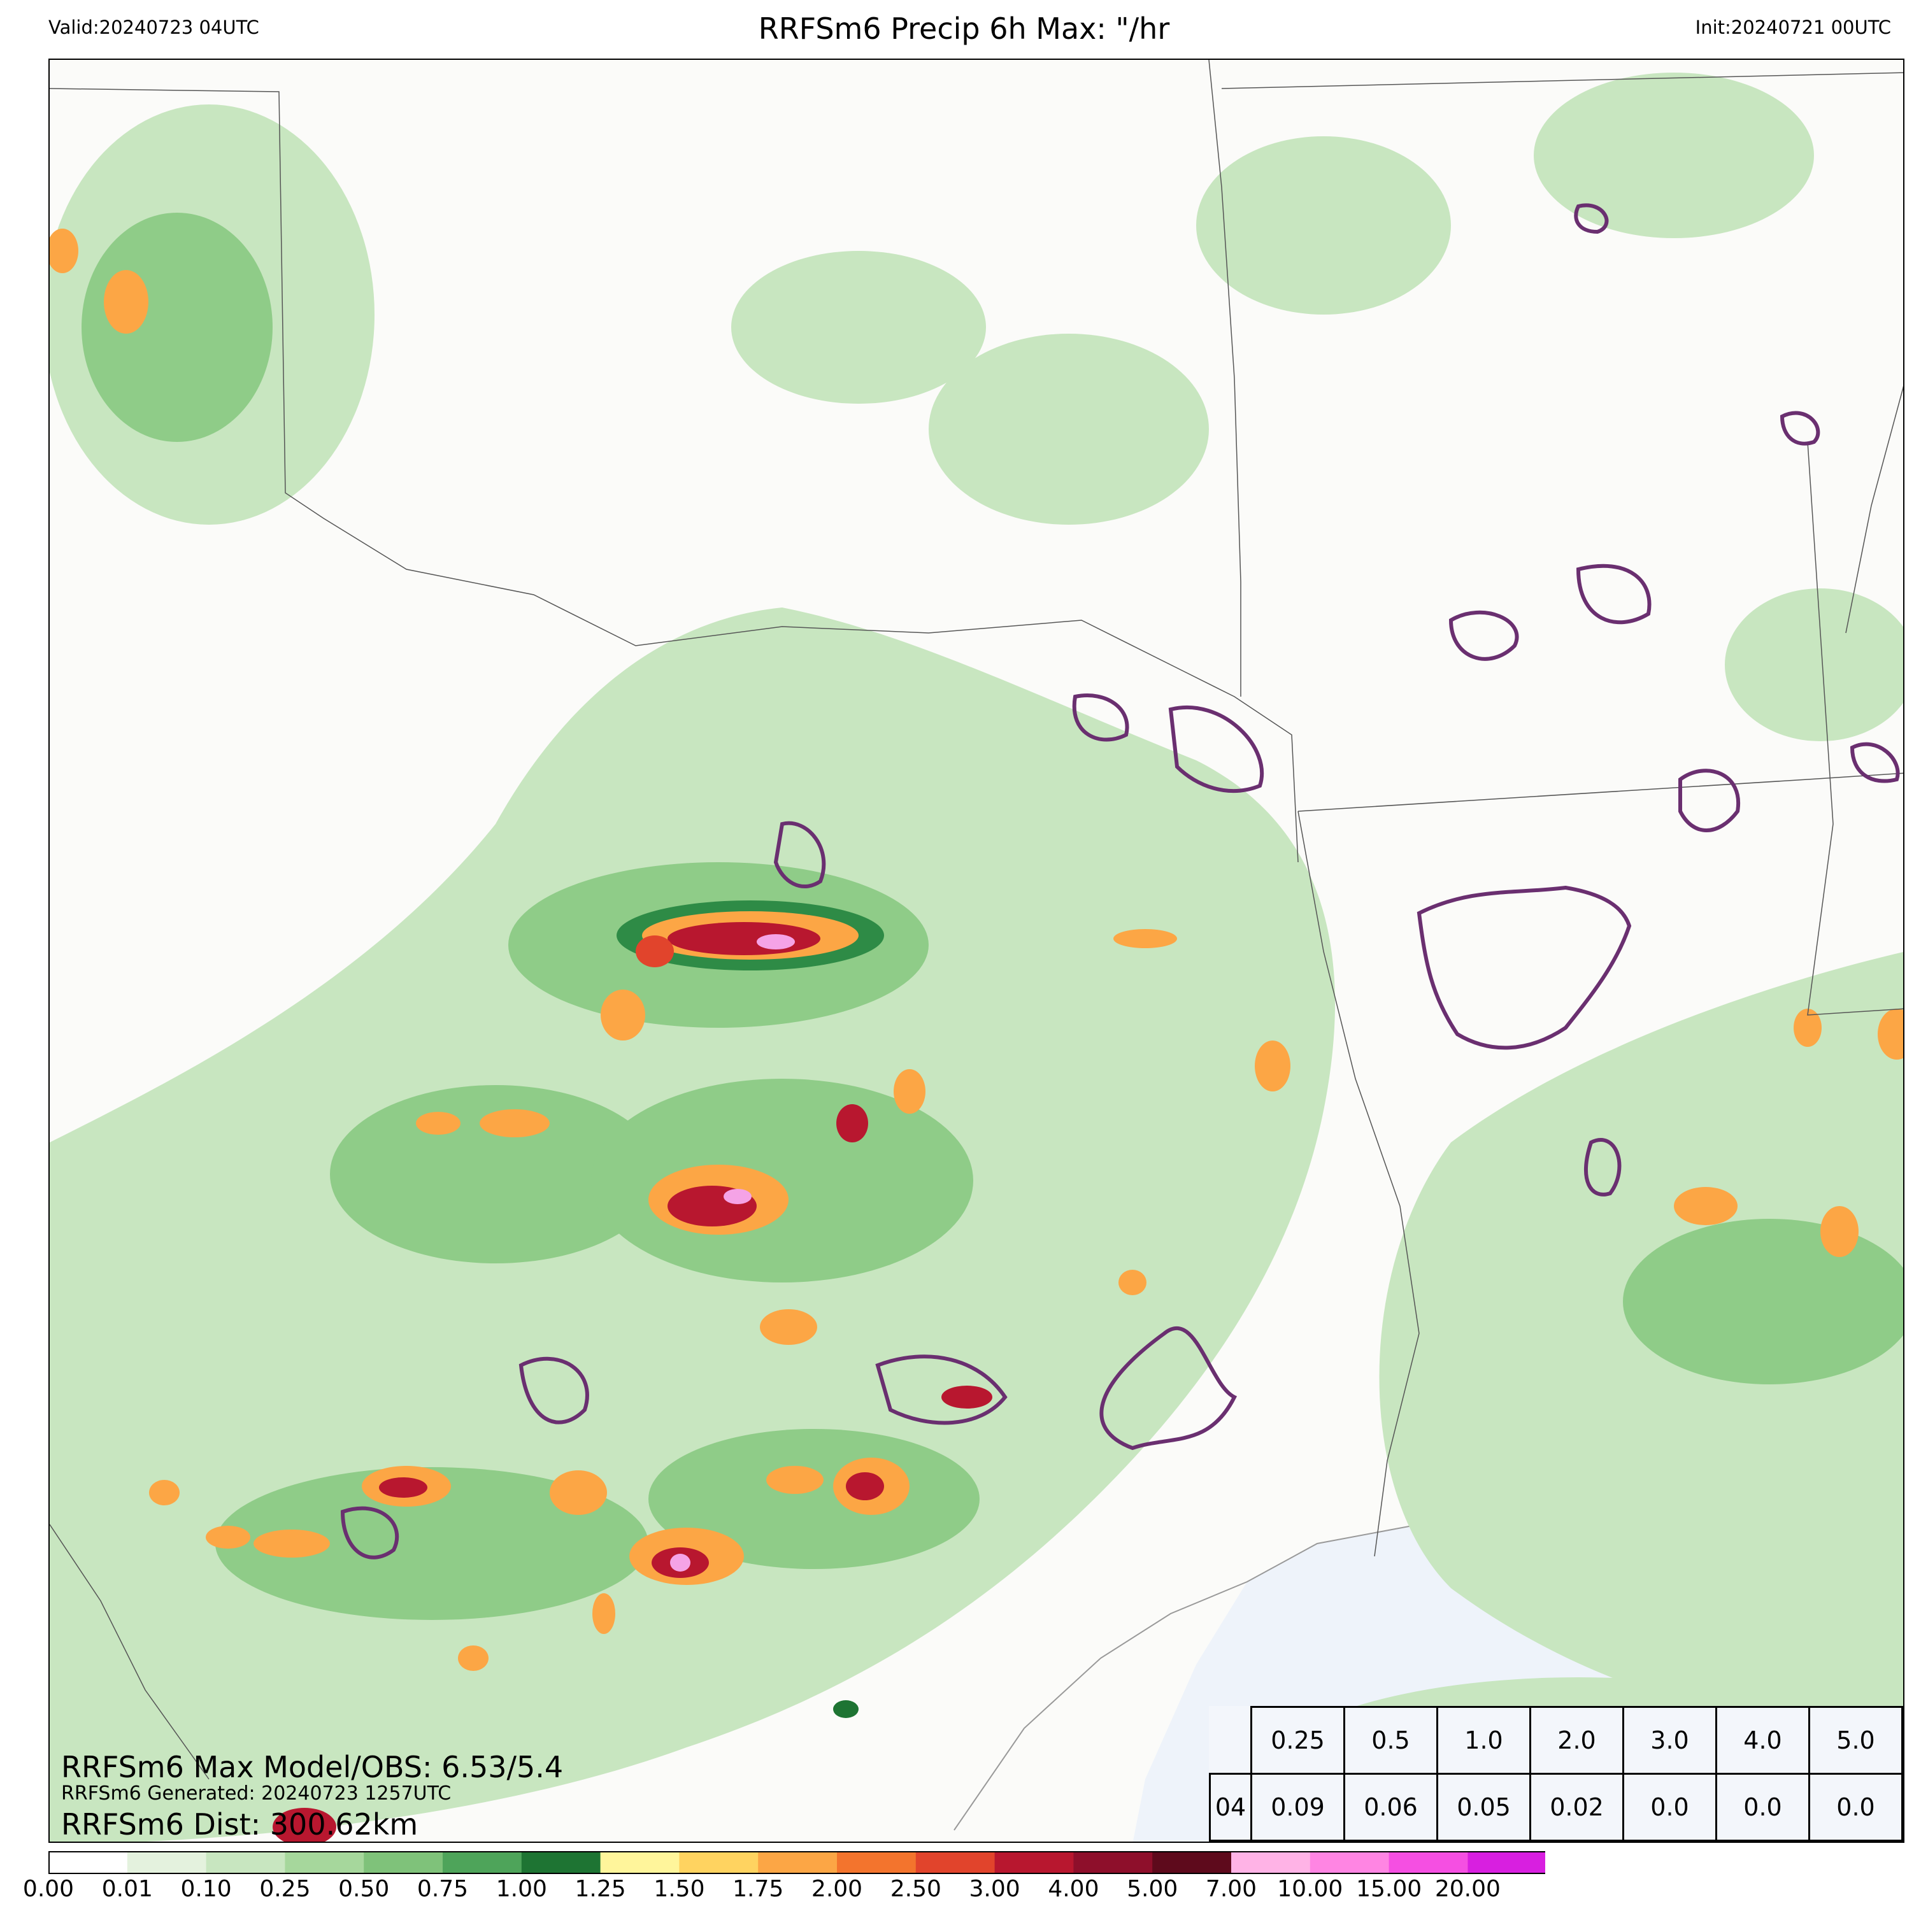 Image resolution: width=1928 pixels, height=1932 pixels. Describe the element at coordinates (837, 1889) in the screenshot. I see `colorbar-tick-label: 2.00` at that location.